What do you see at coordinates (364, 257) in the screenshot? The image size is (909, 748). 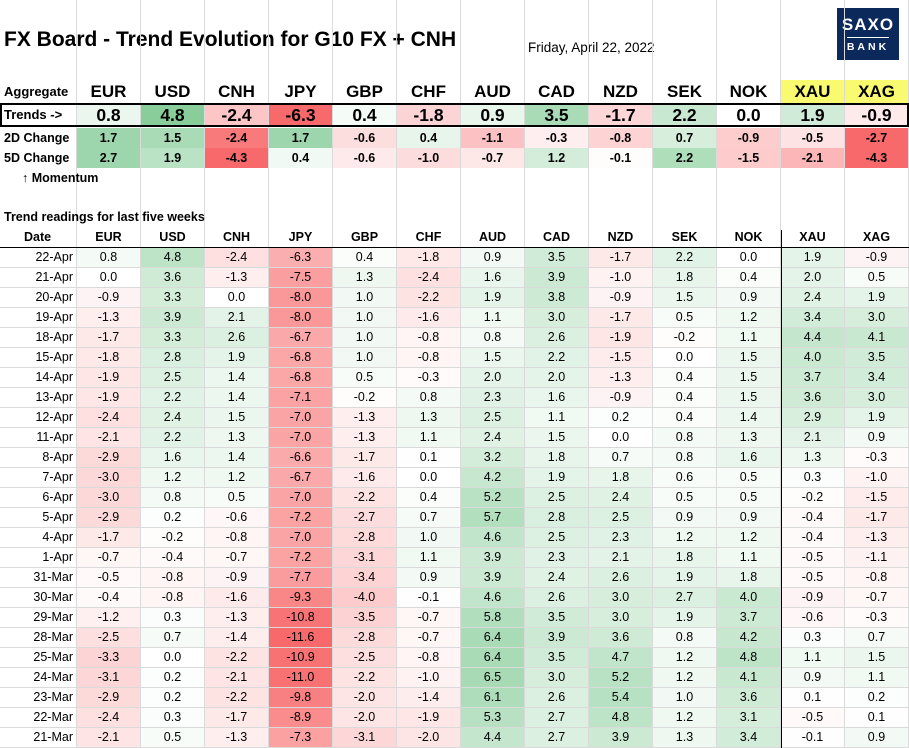 I see `history-value-gbp: 0.4` at bounding box center [364, 257].